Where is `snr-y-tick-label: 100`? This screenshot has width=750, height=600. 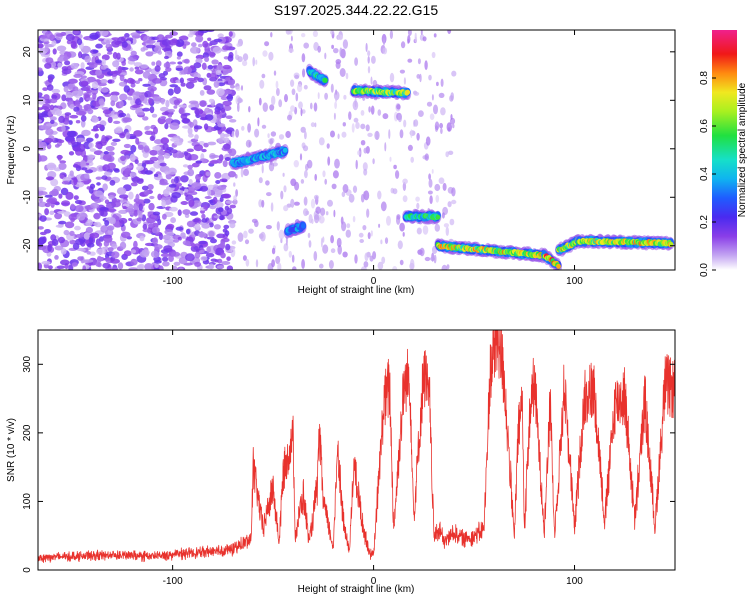
snr-y-tick-label: 100 is located at coordinates (27, 501).